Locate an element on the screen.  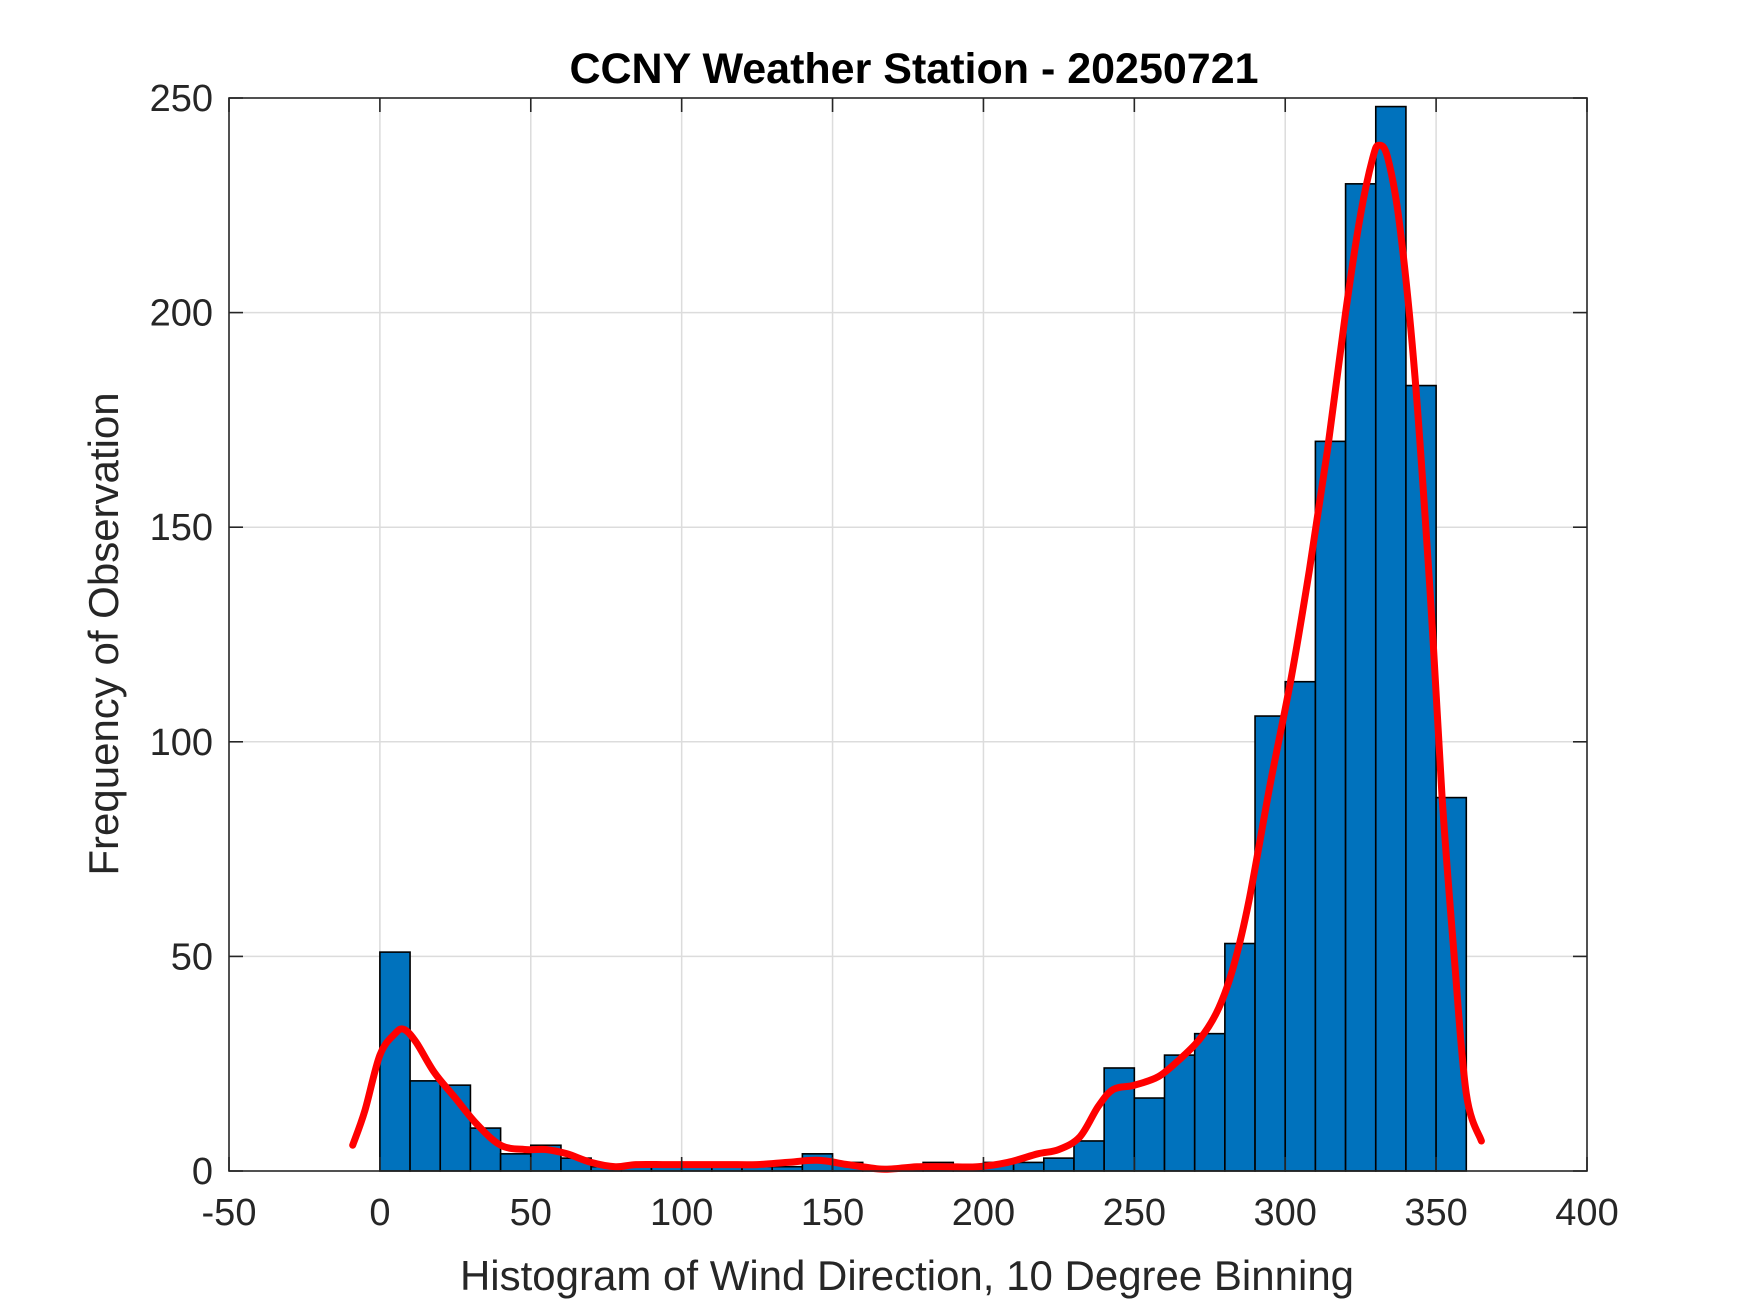
x-tick-label: 250 is located at coordinates (1134, 1213).